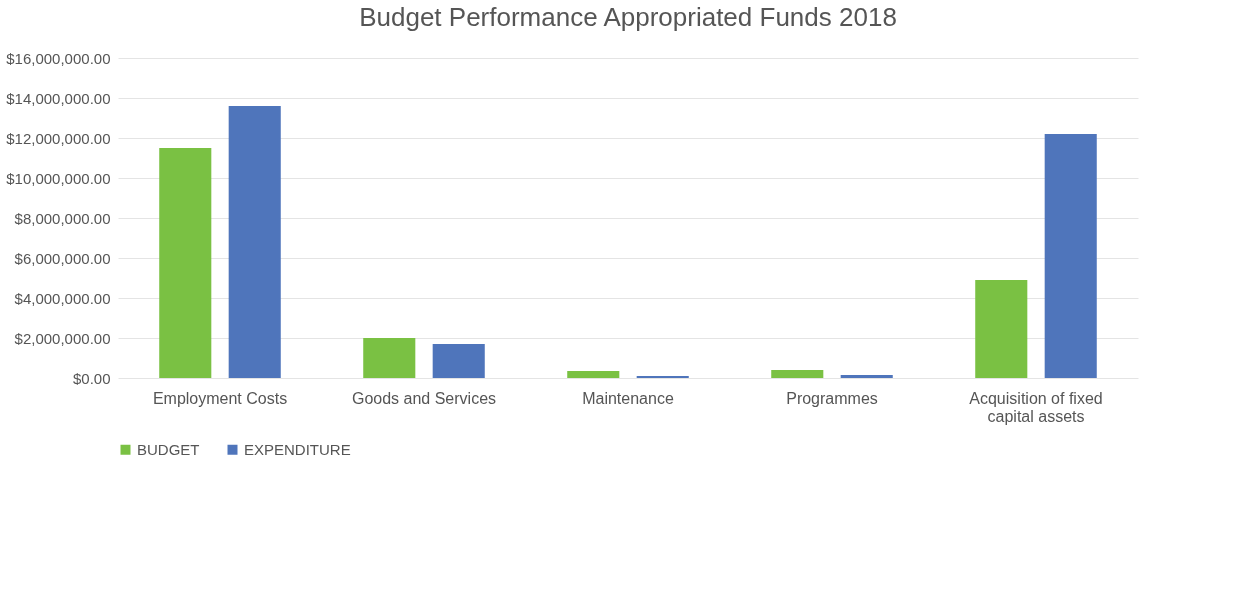 The height and width of the screenshot is (615, 1240). I want to click on legend-label: EXPENDITURE, so click(297, 449).